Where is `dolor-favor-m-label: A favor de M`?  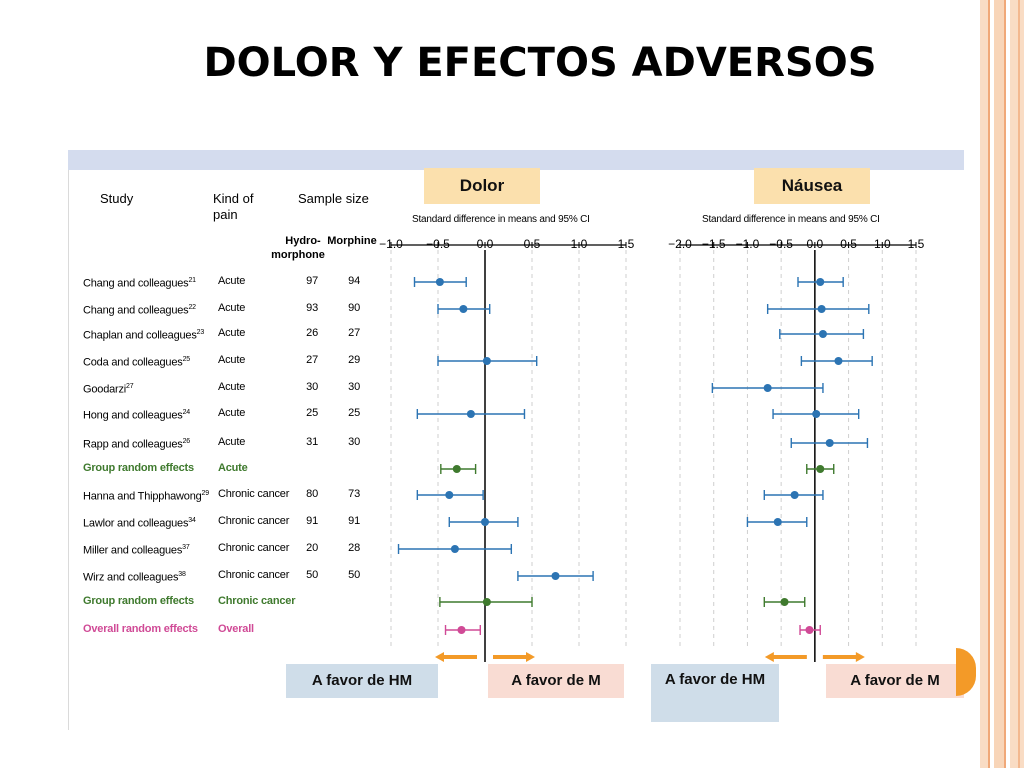 dolor-favor-m-label: A favor de M is located at coordinates (556, 681).